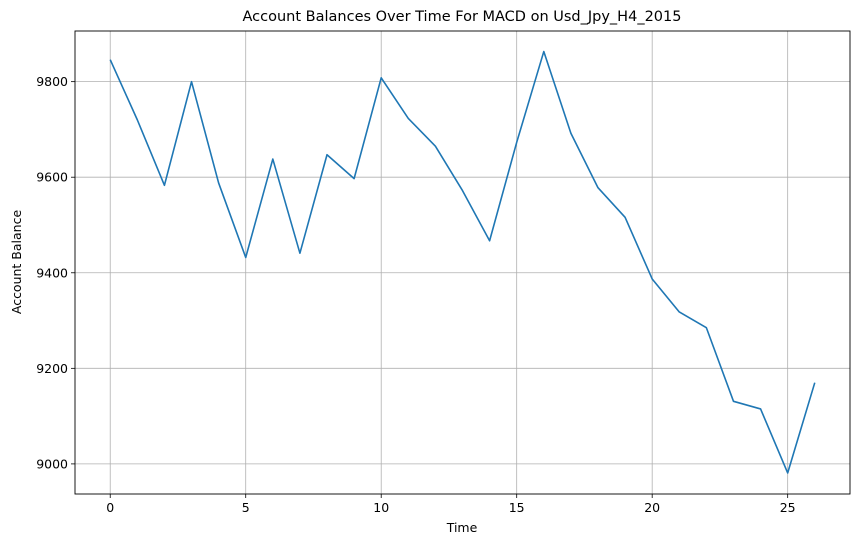 The height and width of the screenshot is (545, 859). Describe the element at coordinates (110, 507) in the screenshot. I see `x-tick-label: 0` at that location.